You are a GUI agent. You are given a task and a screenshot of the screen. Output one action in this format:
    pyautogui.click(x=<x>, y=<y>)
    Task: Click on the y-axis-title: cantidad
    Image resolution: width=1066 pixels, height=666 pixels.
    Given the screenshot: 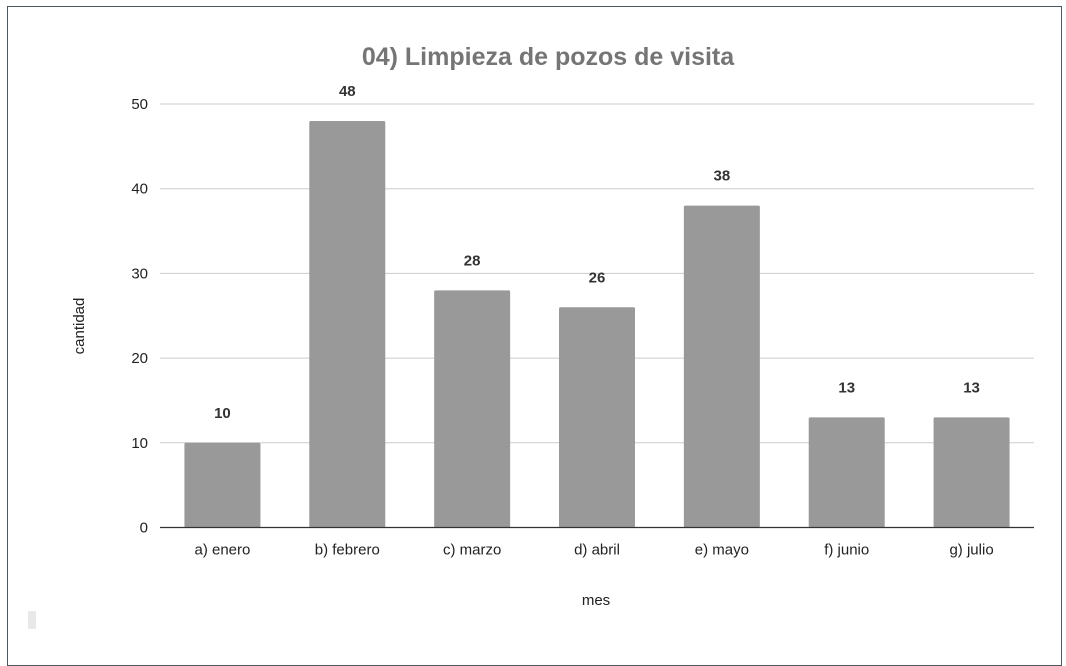 What is the action you would take?
    pyautogui.click(x=79, y=326)
    